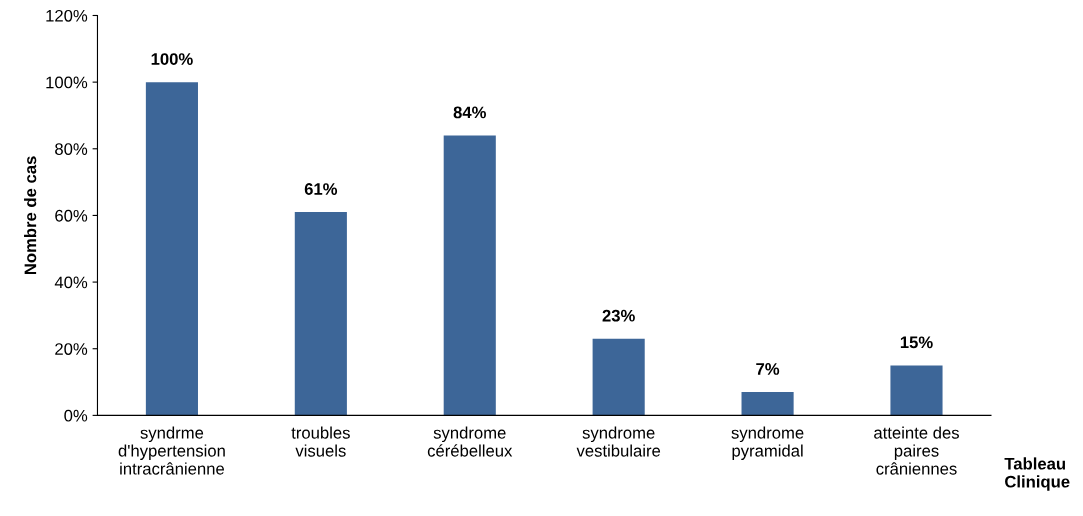 This screenshot has height=516, width=1083. Describe the element at coordinates (171, 450) in the screenshot. I see `x-tick-label: syndrme d'hypertension intracrânienne` at that location.